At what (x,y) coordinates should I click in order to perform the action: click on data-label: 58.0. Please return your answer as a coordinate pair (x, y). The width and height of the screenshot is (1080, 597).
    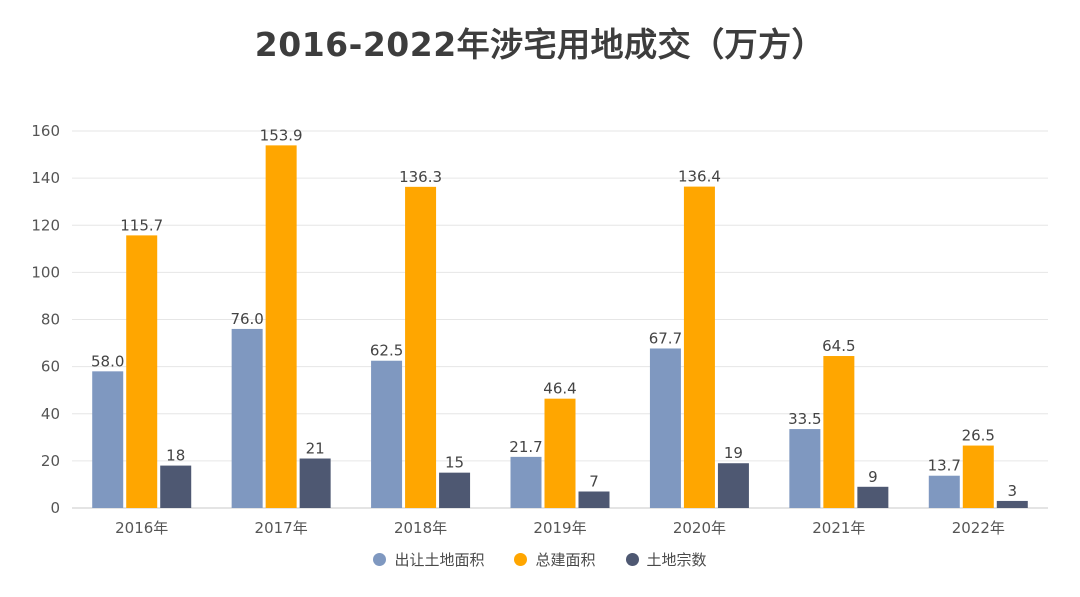
    Looking at the image, I should click on (107, 361).